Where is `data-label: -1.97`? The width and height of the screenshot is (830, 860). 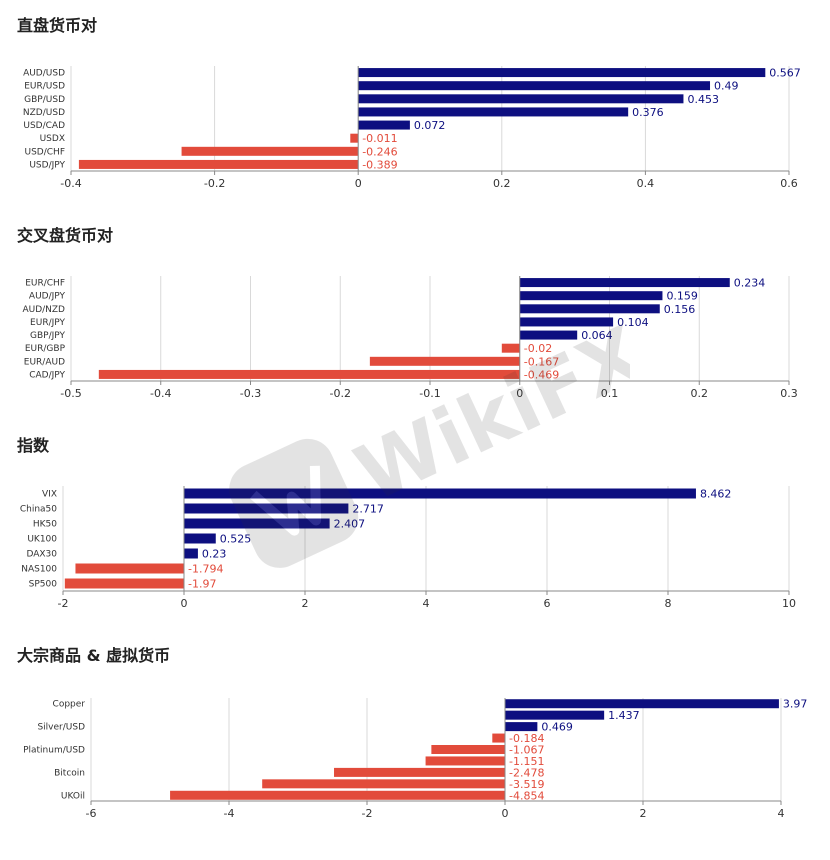
data-label: -1.97 is located at coordinates (202, 584).